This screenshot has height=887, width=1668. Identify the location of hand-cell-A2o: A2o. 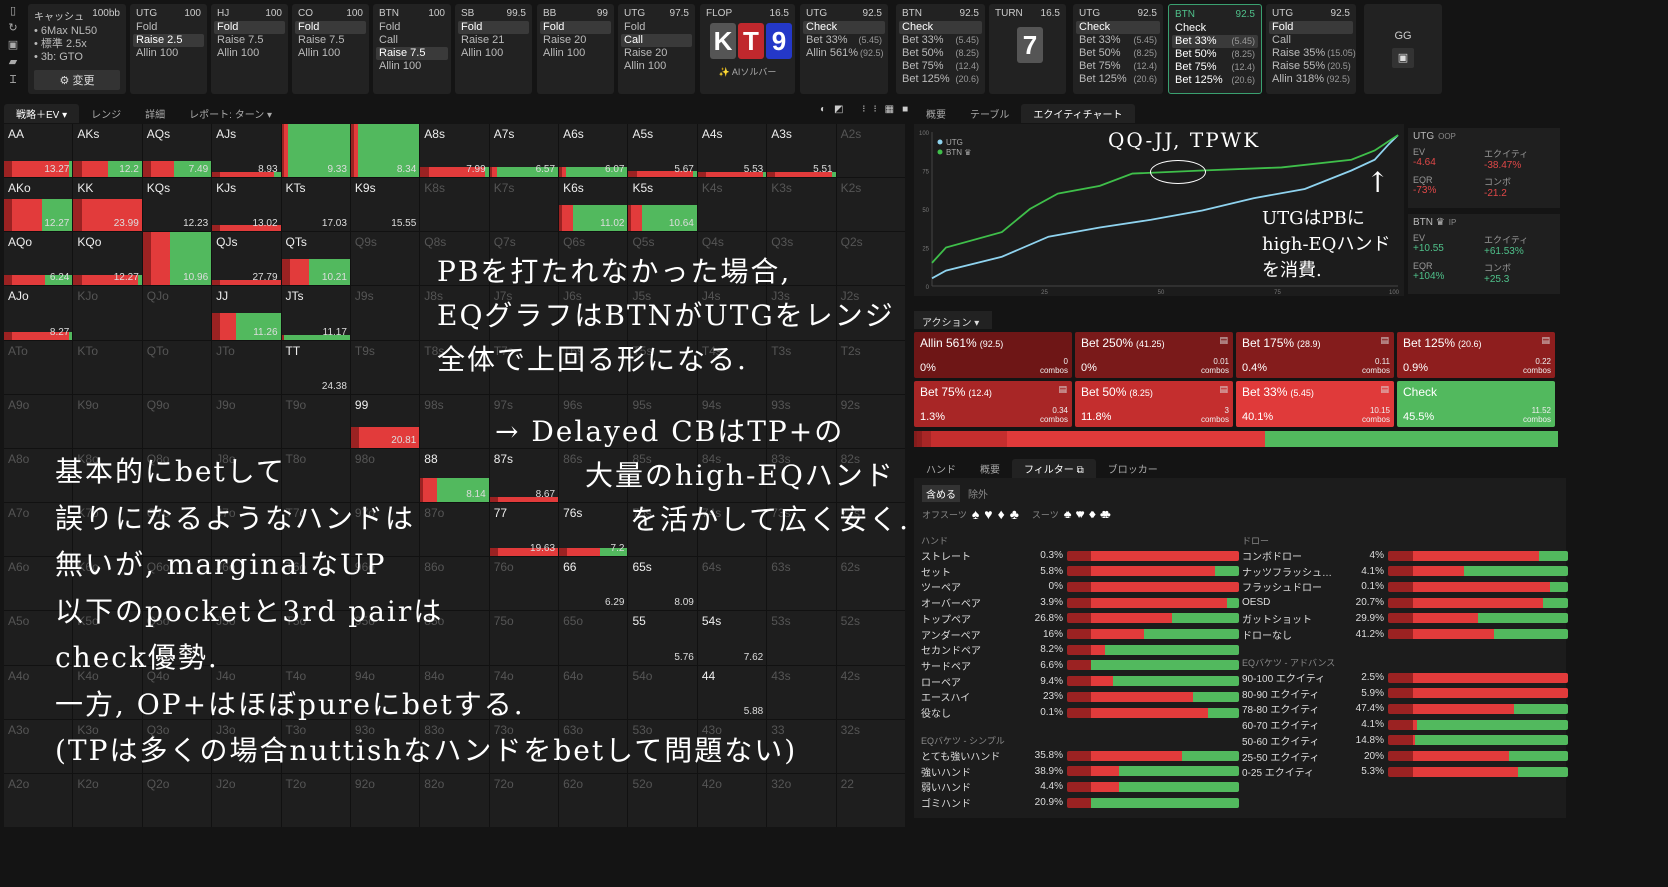
(38, 800).